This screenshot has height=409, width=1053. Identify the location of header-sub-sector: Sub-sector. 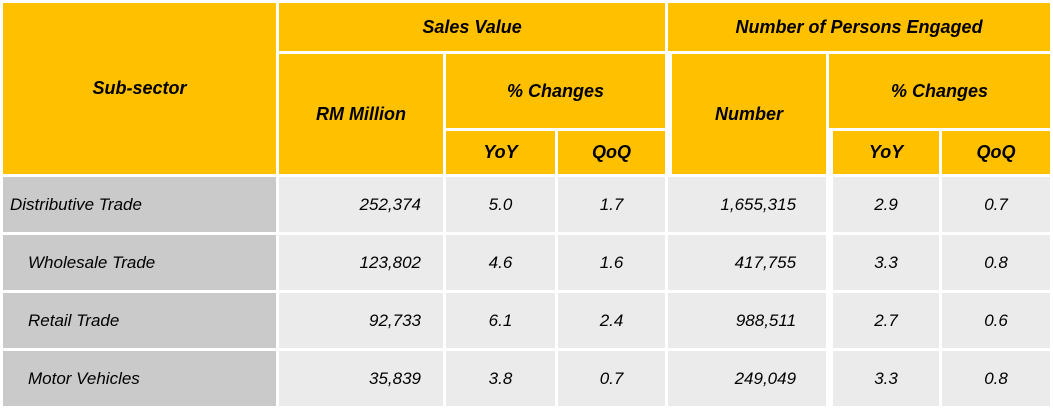
(139, 88).